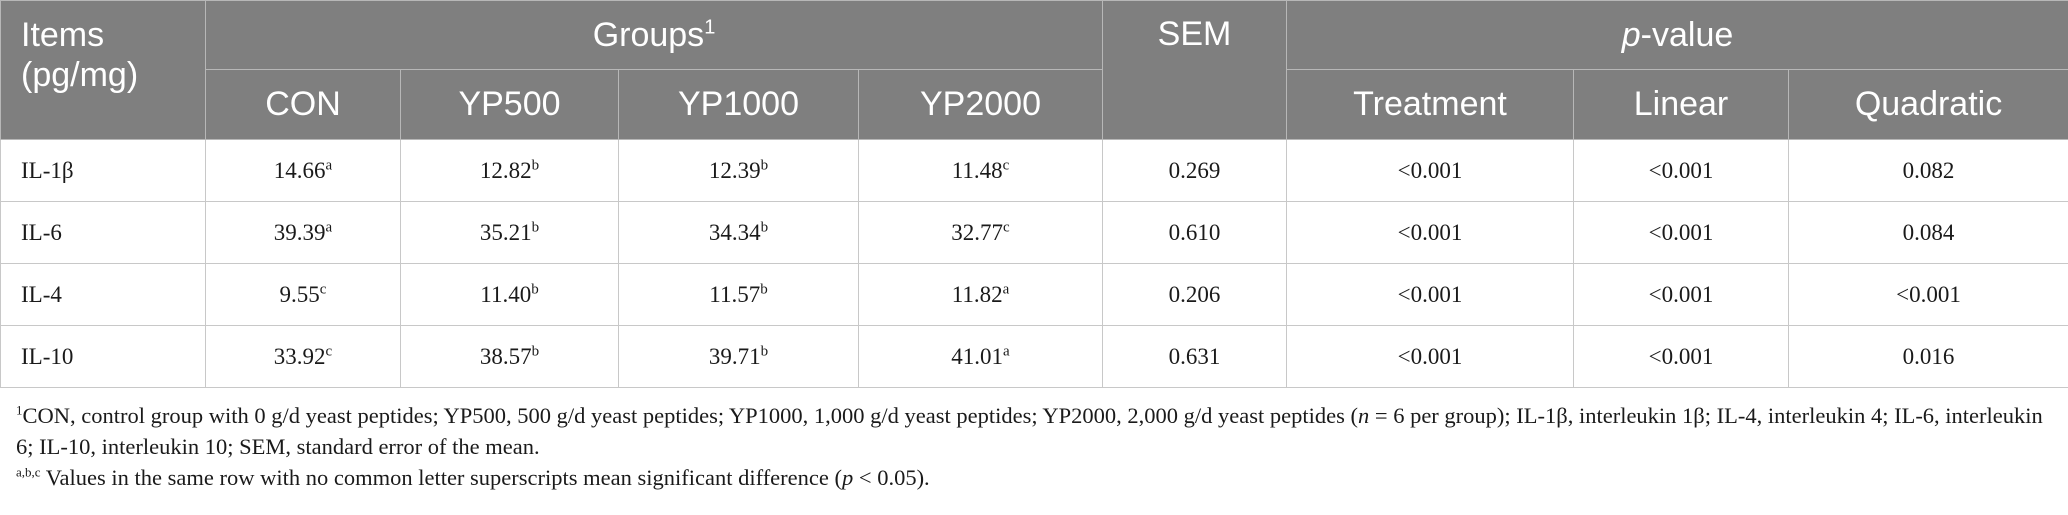  I want to click on table-cell: 11.40b, so click(509, 294).